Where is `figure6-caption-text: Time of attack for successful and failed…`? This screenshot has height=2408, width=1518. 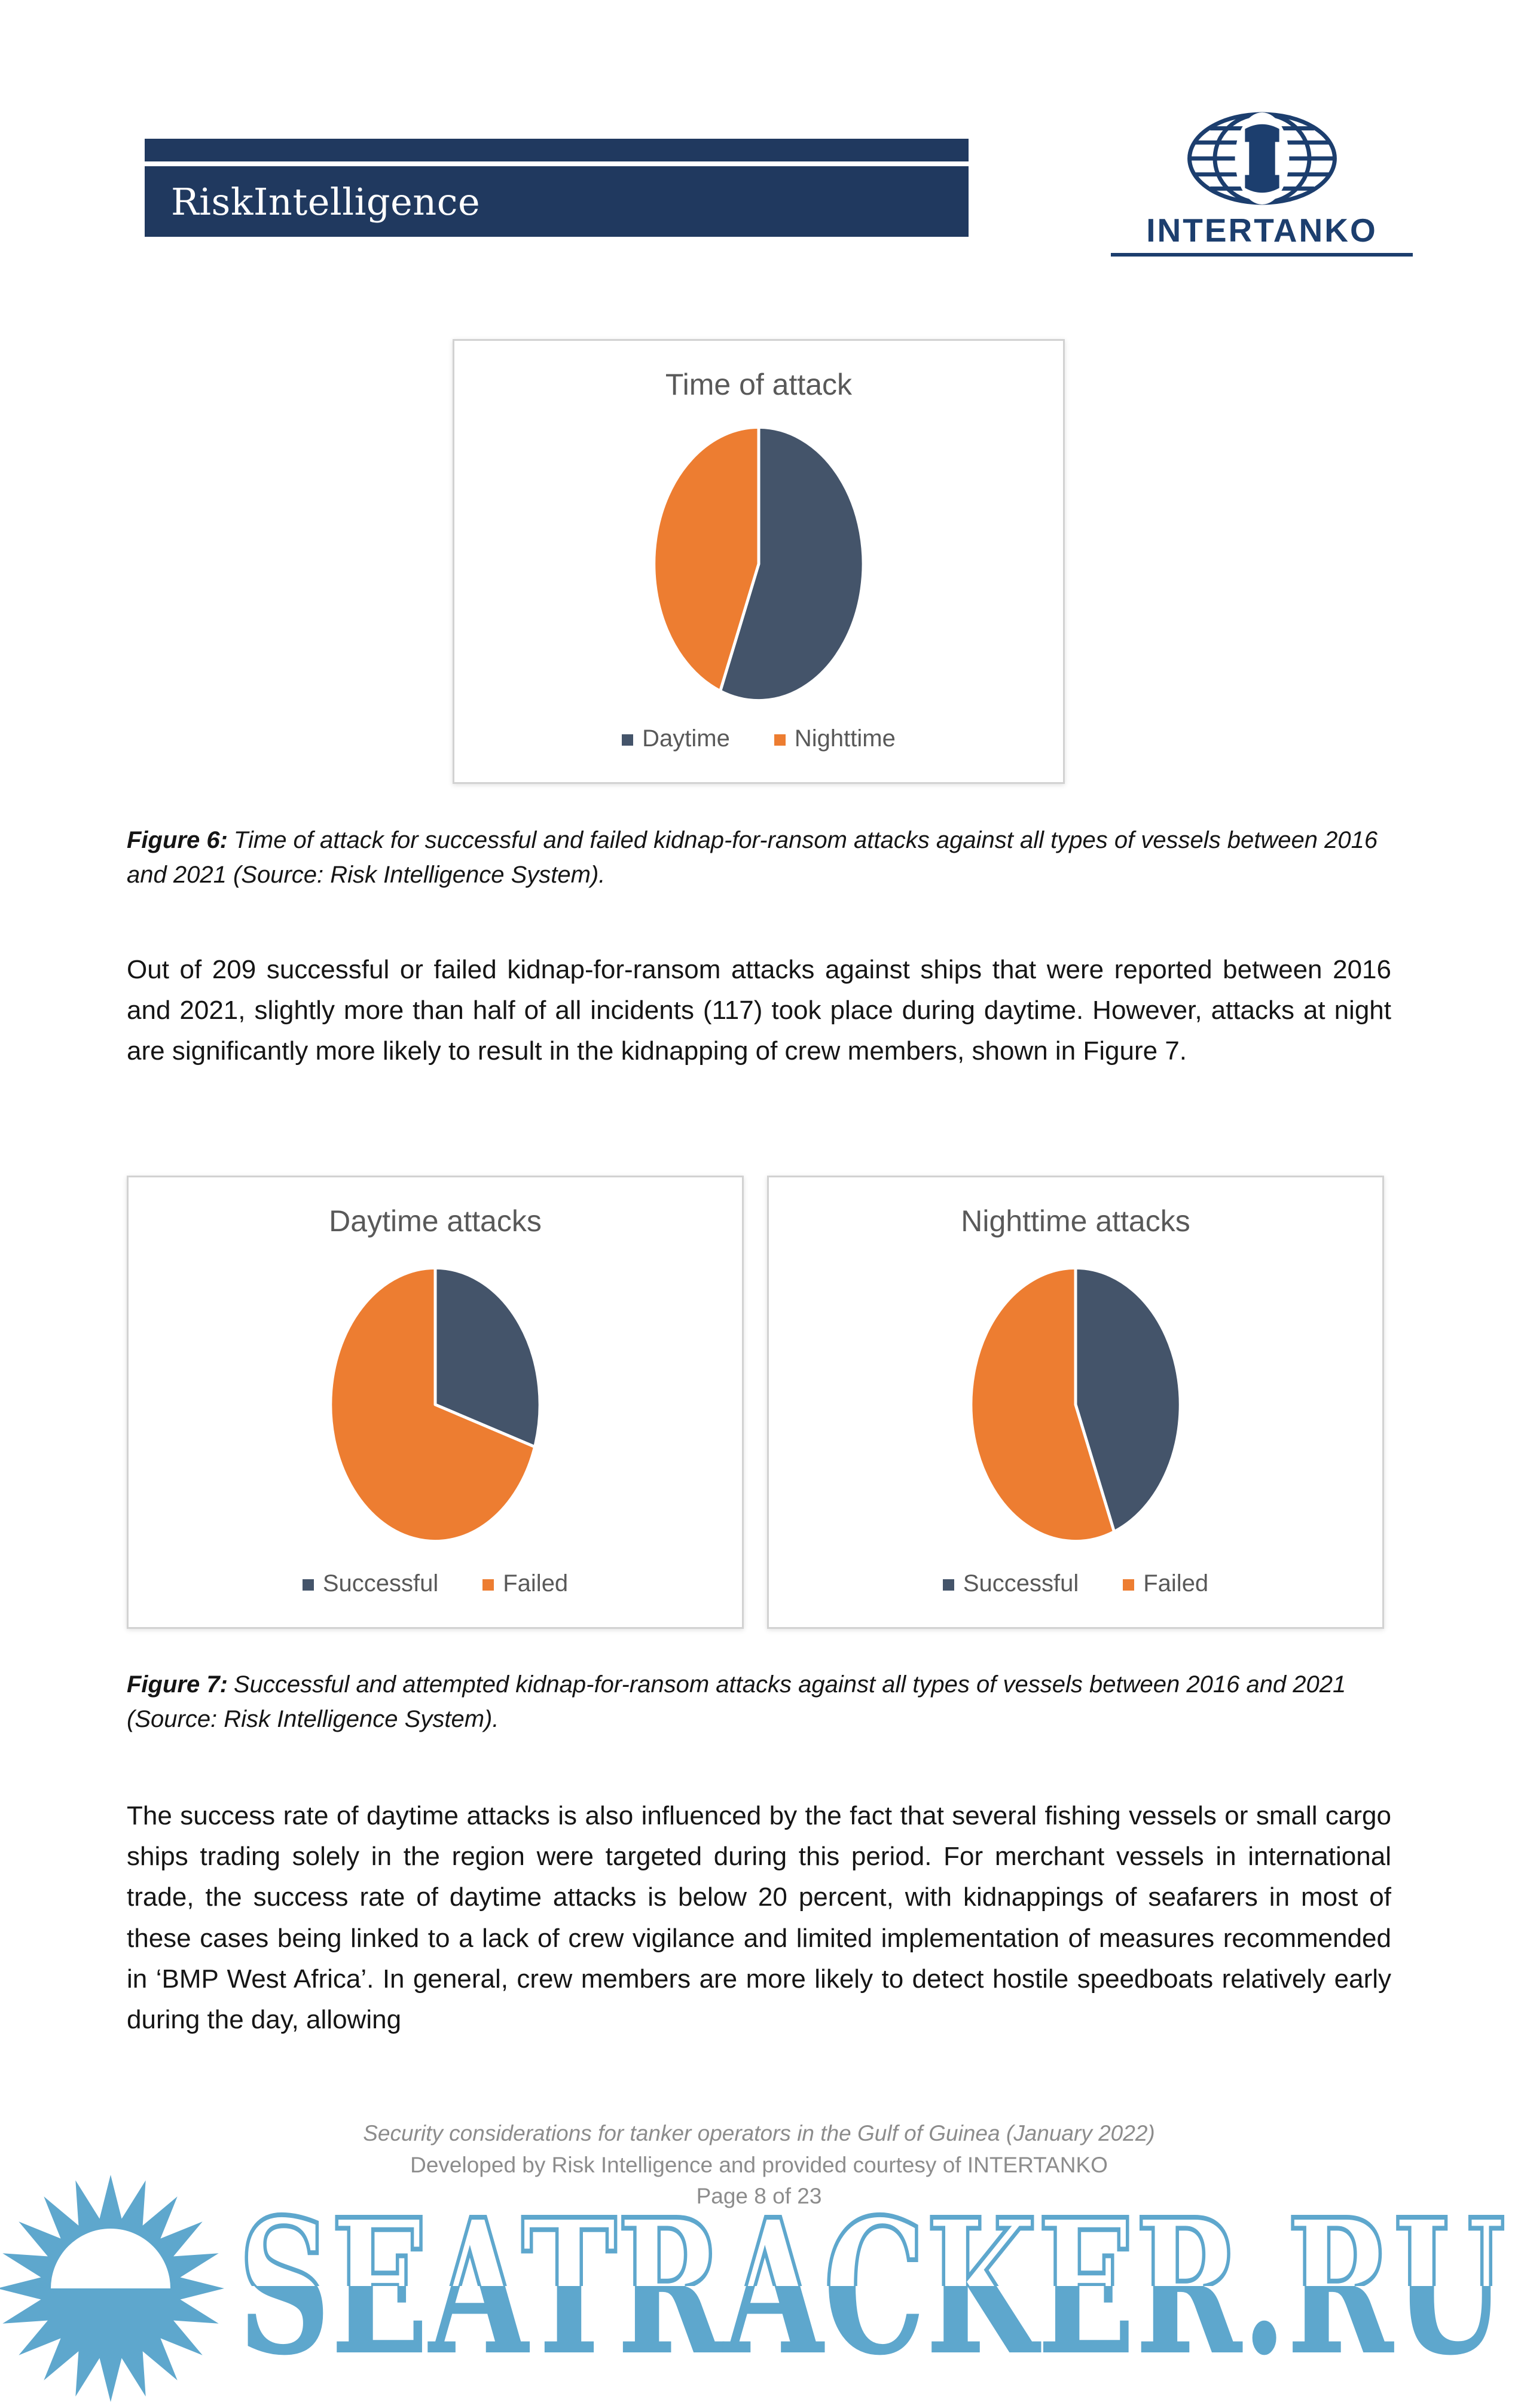
figure6-caption-text: Time of attack for successful and failed… is located at coordinates (752, 857).